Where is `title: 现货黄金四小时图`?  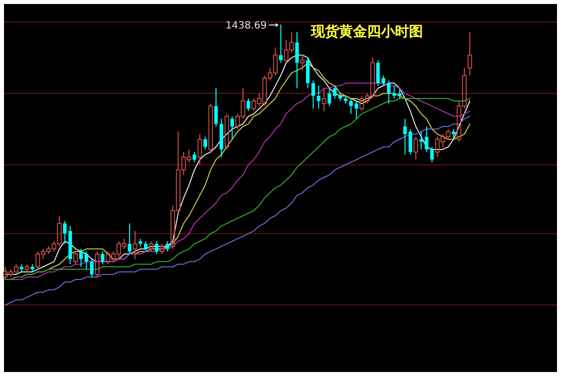
title: 现货黄金四小时图 is located at coordinates (367, 32).